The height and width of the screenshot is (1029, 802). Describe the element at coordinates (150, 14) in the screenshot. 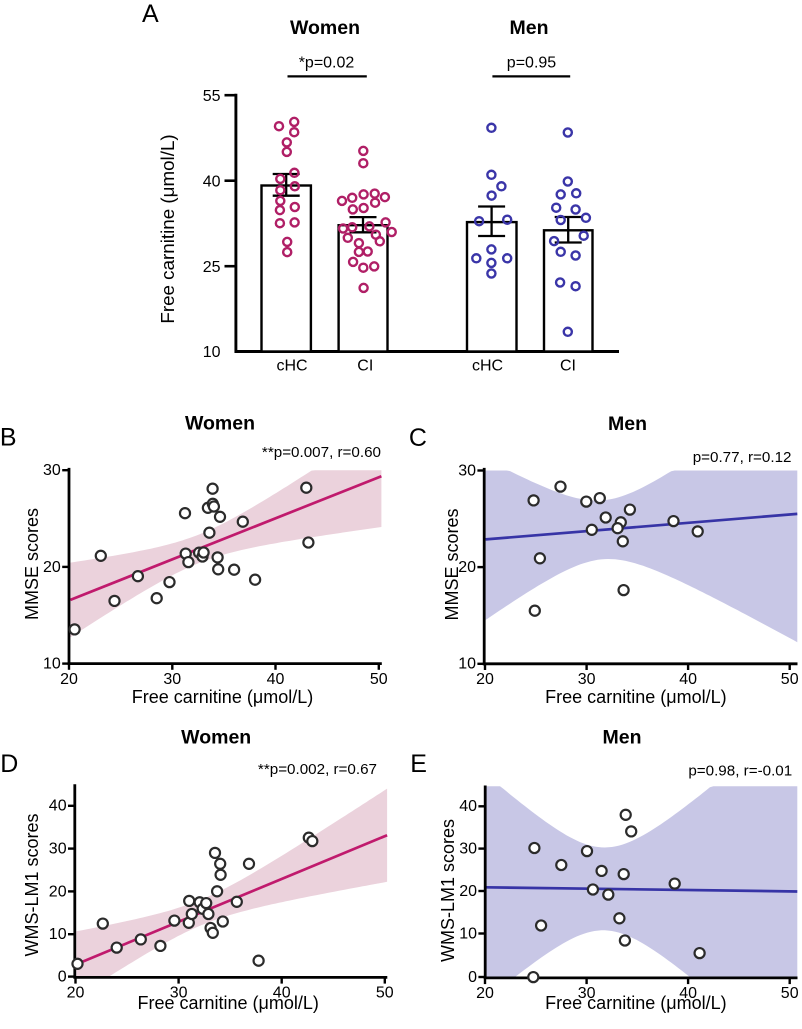

I see `svg-text: A` at that location.